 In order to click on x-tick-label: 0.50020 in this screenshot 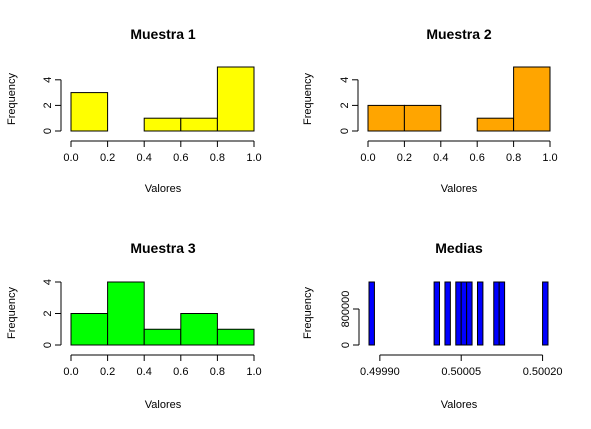, I will do `click(543, 372)`.